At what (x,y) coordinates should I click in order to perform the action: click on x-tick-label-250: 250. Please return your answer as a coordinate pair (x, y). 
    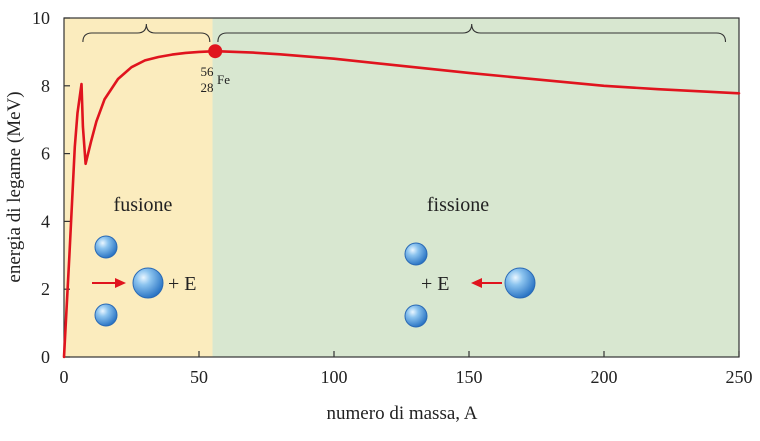
    Looking at the image, I should click on (739, 377).